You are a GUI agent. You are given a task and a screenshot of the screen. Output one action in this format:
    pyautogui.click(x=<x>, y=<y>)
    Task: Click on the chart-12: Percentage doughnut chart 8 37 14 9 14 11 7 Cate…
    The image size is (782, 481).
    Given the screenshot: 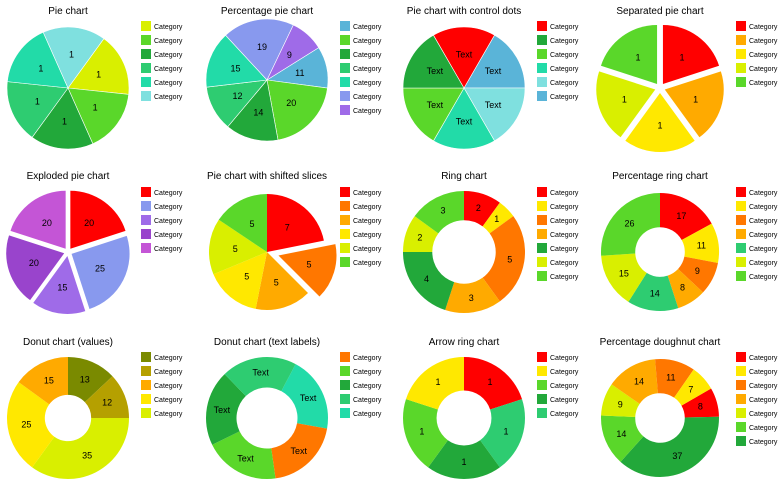 What is the action you would take?
    pyautogui.click(x=689, y=407)
    